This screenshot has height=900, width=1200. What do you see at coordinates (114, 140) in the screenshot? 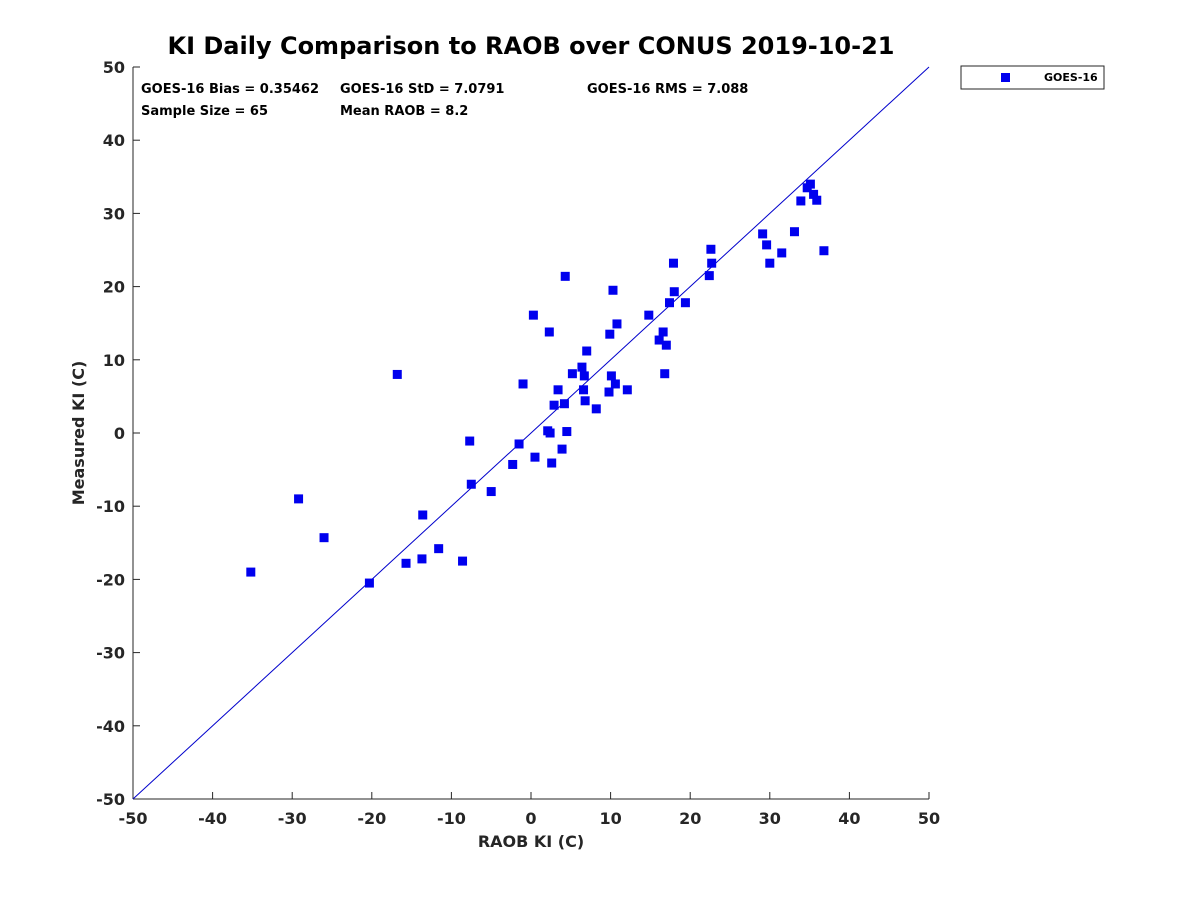
I see `y-tick-label: 40` at bounding box center [114, 140].